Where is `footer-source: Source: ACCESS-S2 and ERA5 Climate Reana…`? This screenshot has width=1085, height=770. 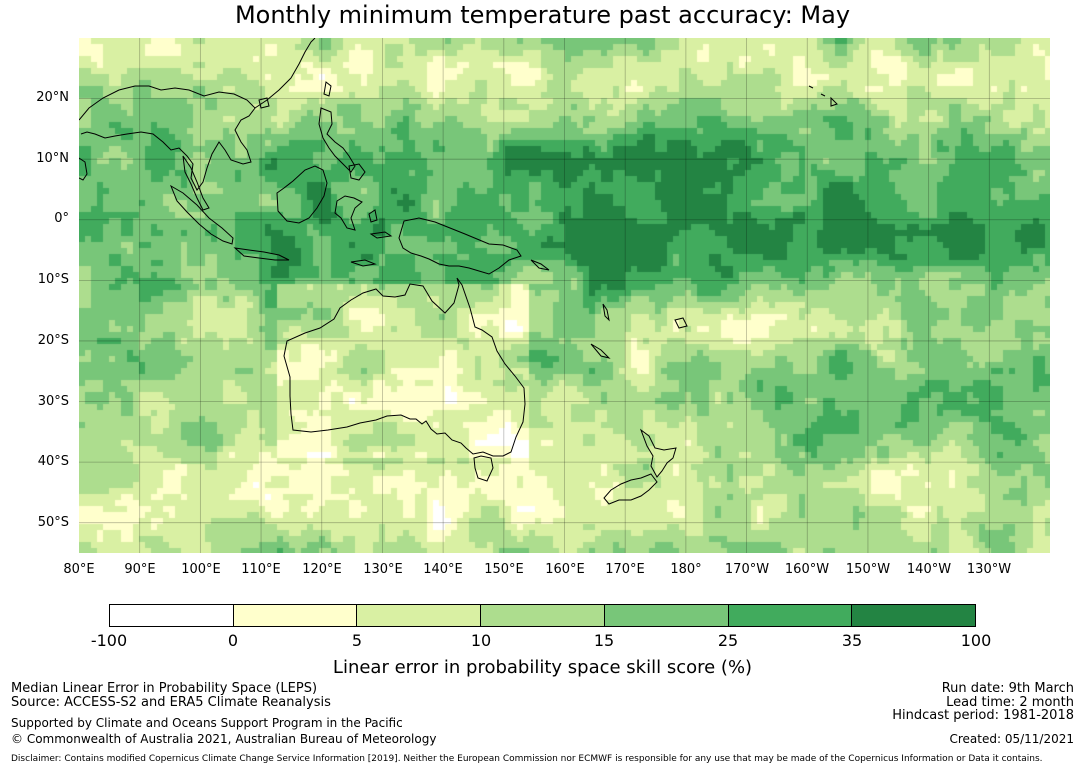
footer-source: Source: ACCESS-S2 and ERA5 Climate Reana… is located at coordinates (171, 702).